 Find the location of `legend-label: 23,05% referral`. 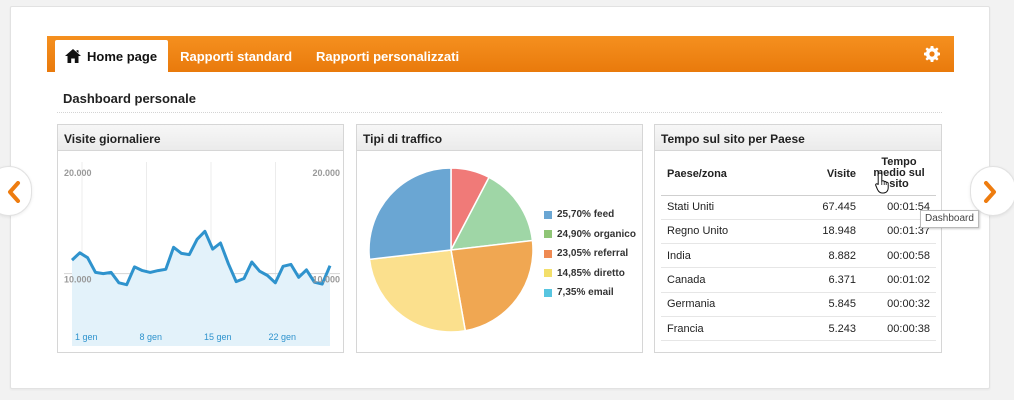

legend-label: 23,05% referral is located at coordinates (593, 254).